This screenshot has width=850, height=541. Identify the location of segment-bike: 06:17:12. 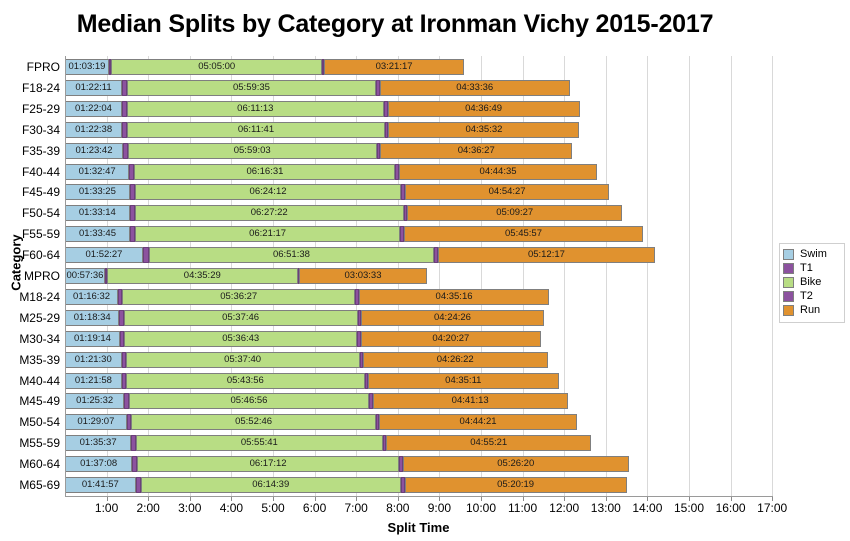
(268, 464).